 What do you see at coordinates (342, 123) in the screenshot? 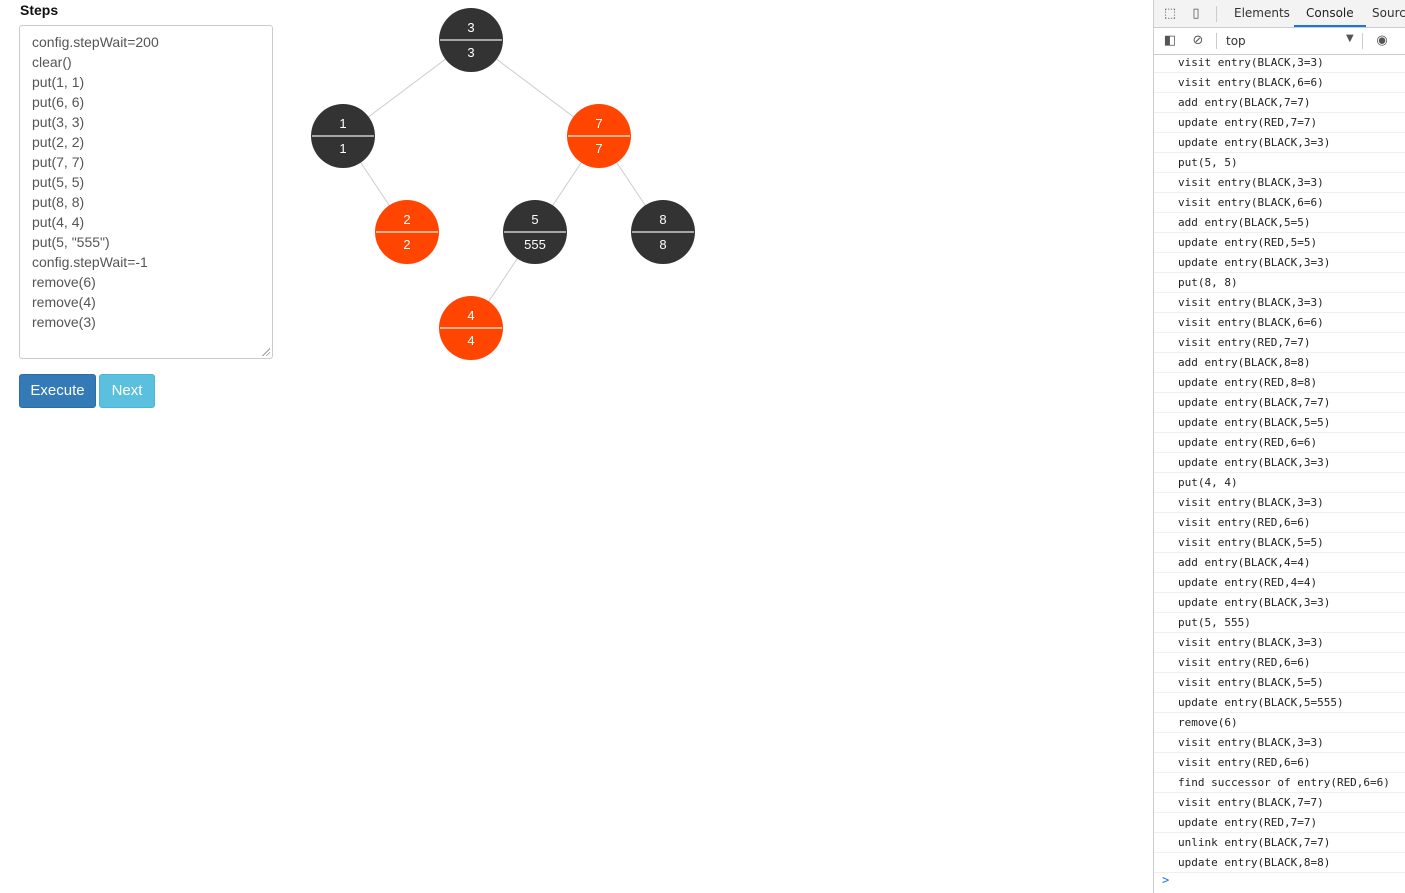
I see `node-key: 1` at bounding box center [342, 123].